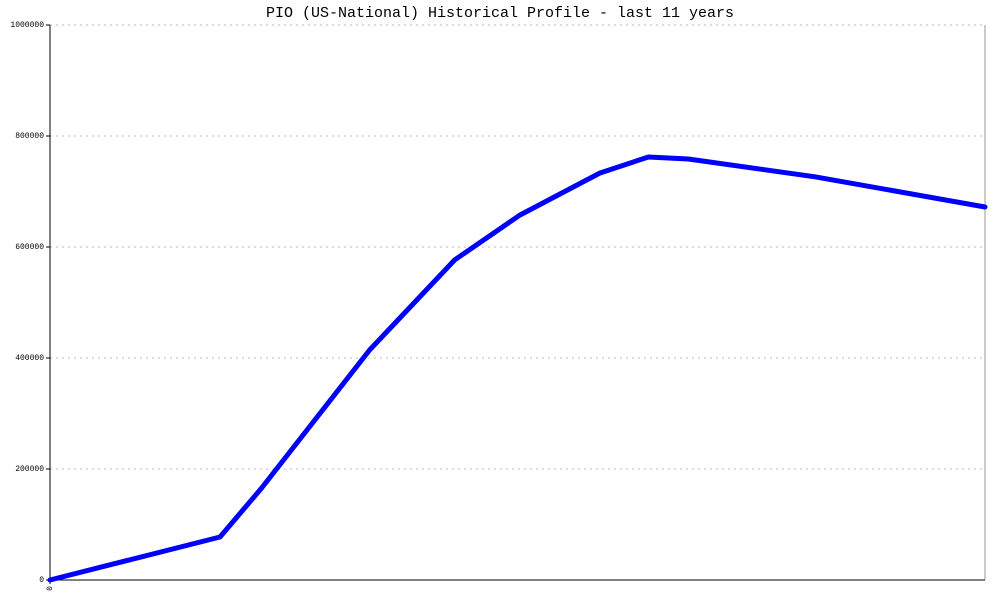 This screenshot has width=1000, height=600. I want to click on y-tick-label: 600000, so click(29, 247).